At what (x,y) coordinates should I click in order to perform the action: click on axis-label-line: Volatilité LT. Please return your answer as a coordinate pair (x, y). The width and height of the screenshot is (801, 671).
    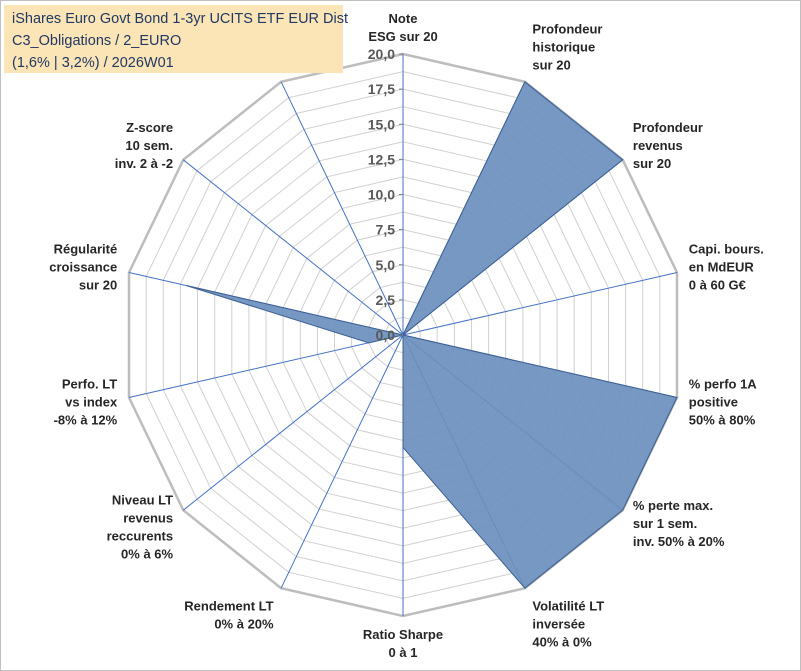
    Looking at the image, I should click on (568, 606).